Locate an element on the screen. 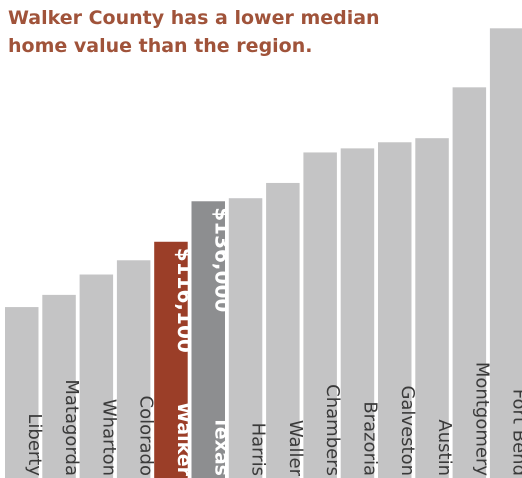 Image resolution: width=522 pixels, height=478 pixels. category-label-colorado: Colorado is located at coordinates (146, 436).